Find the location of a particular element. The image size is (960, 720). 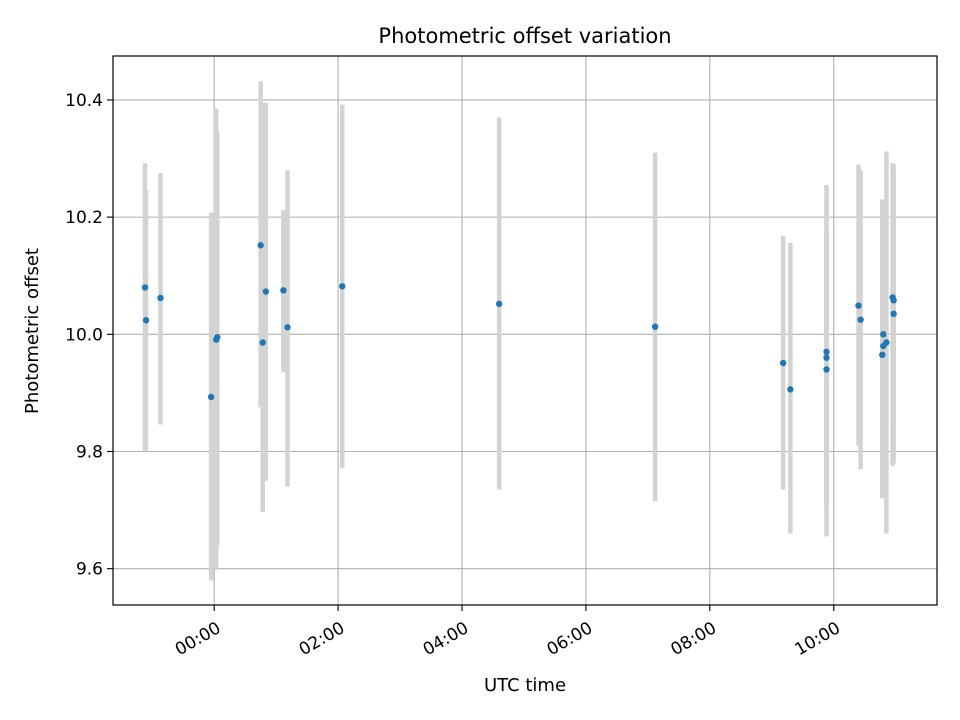

x-tick-label: 00:00 is located at coordinates (198, 639).